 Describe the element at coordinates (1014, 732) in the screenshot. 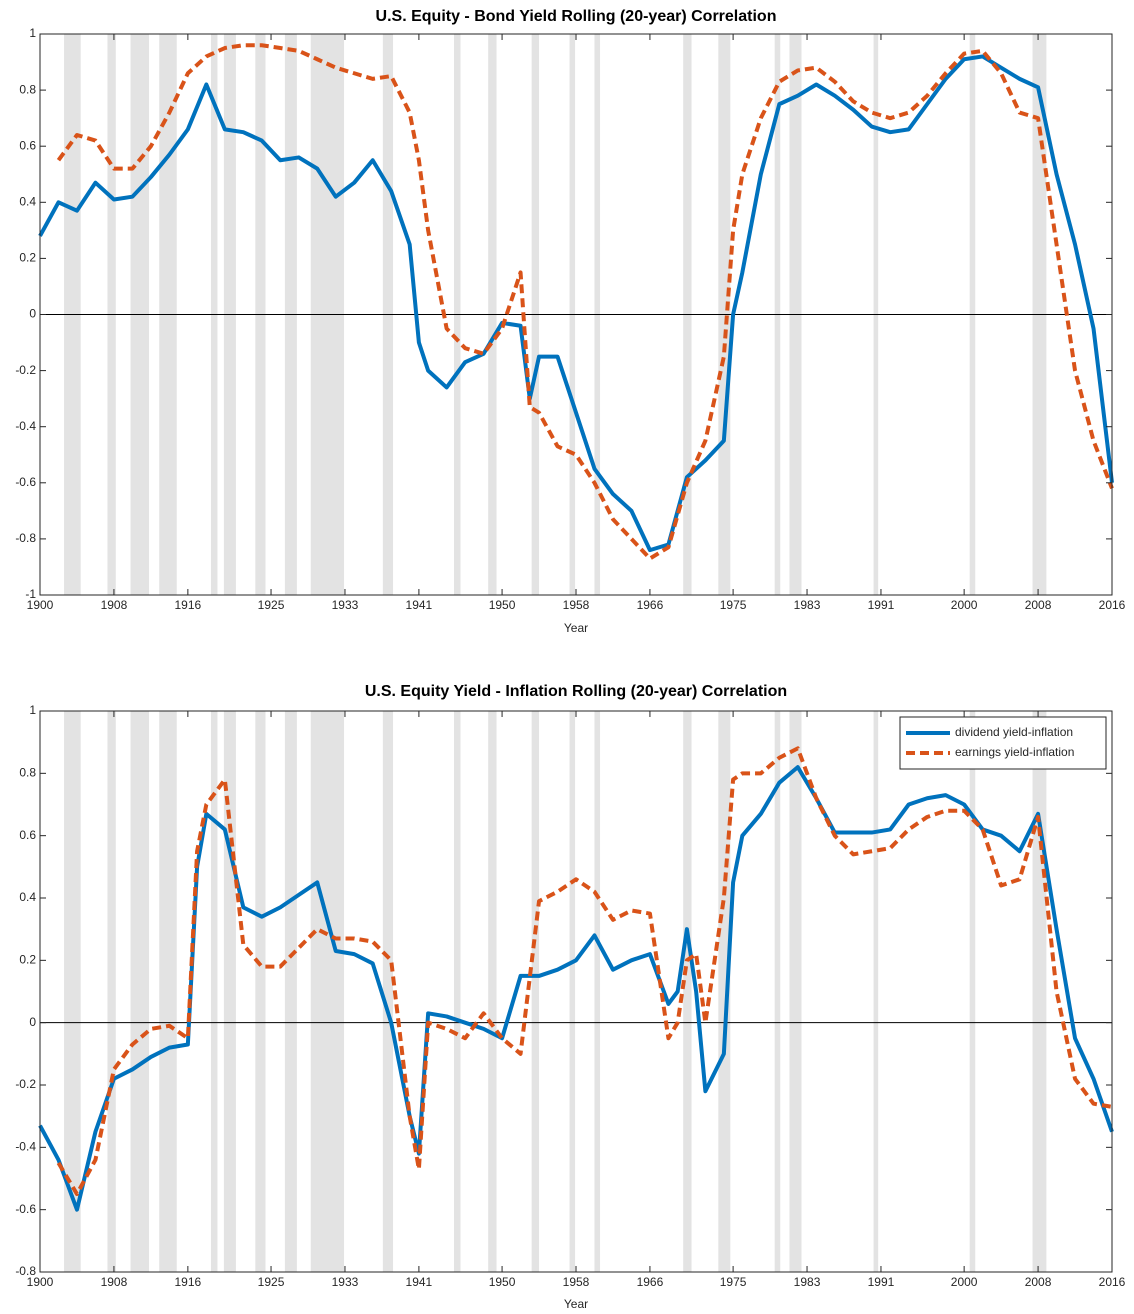

I see `legend-label: dividend yield-inflation` at that location.